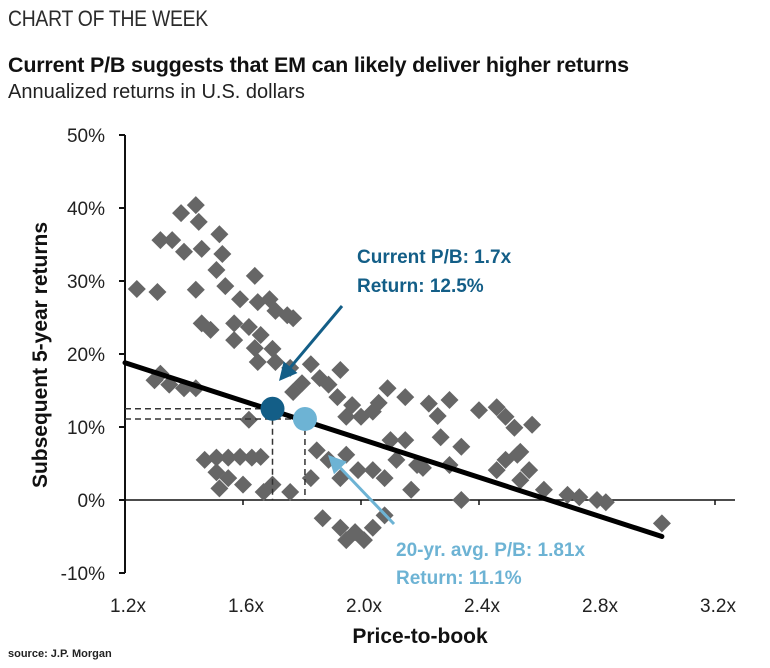 Image resolution: width=770 pixels, height=668 pixels. What do you see at coordinates (420, 286) in the screenshot?
I see `current-annotation-line2: Return: 12.5%` at bounding box center [420, 286].